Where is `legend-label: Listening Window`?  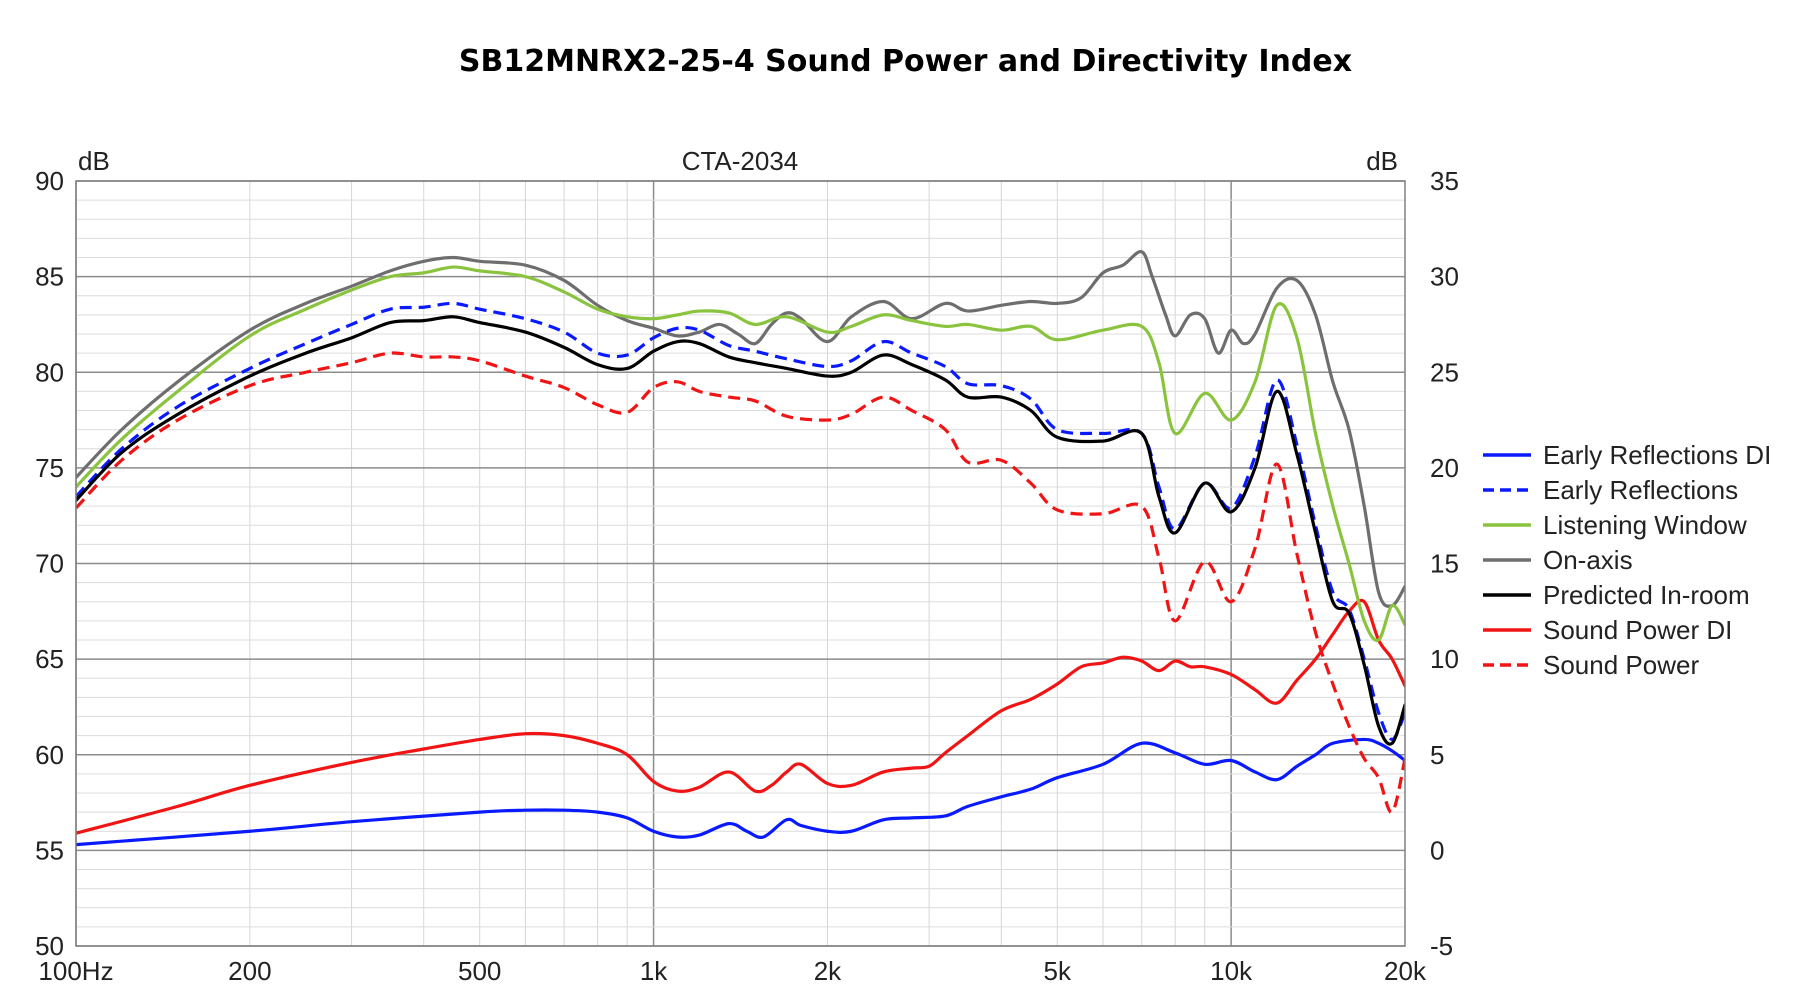
legend-label: Listening Window is located at coordinates (1645, 525).